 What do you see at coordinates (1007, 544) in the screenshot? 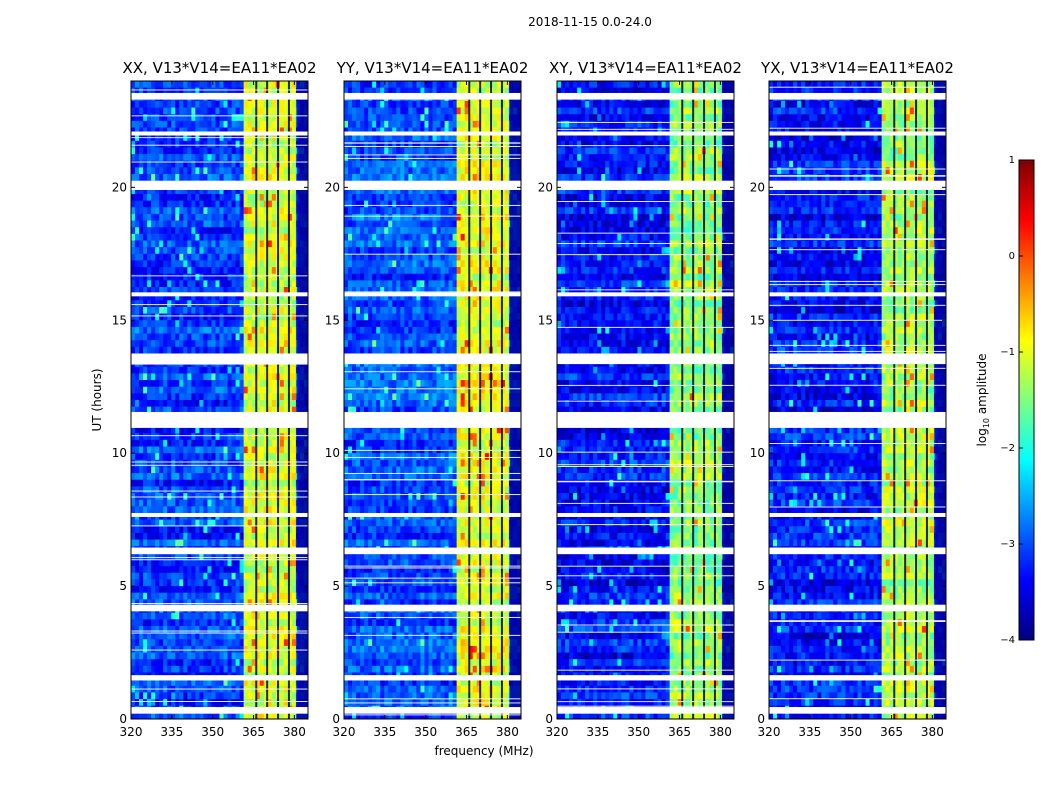
I see `colorbar-tick-label: −3` at bounding box center [1007, 544].